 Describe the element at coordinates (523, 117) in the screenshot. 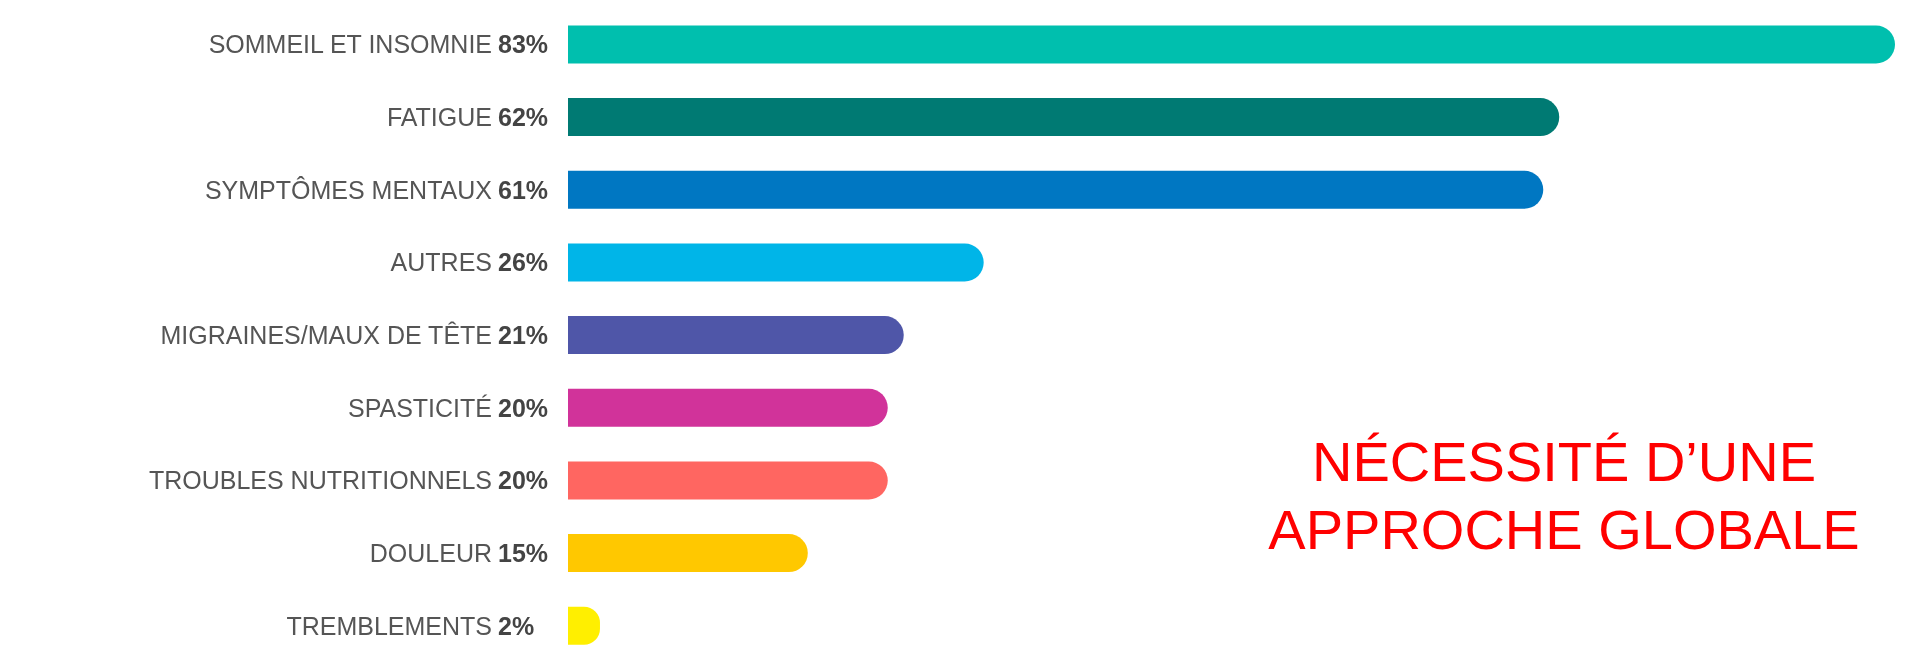

I see `data-label: 62%` at that location.